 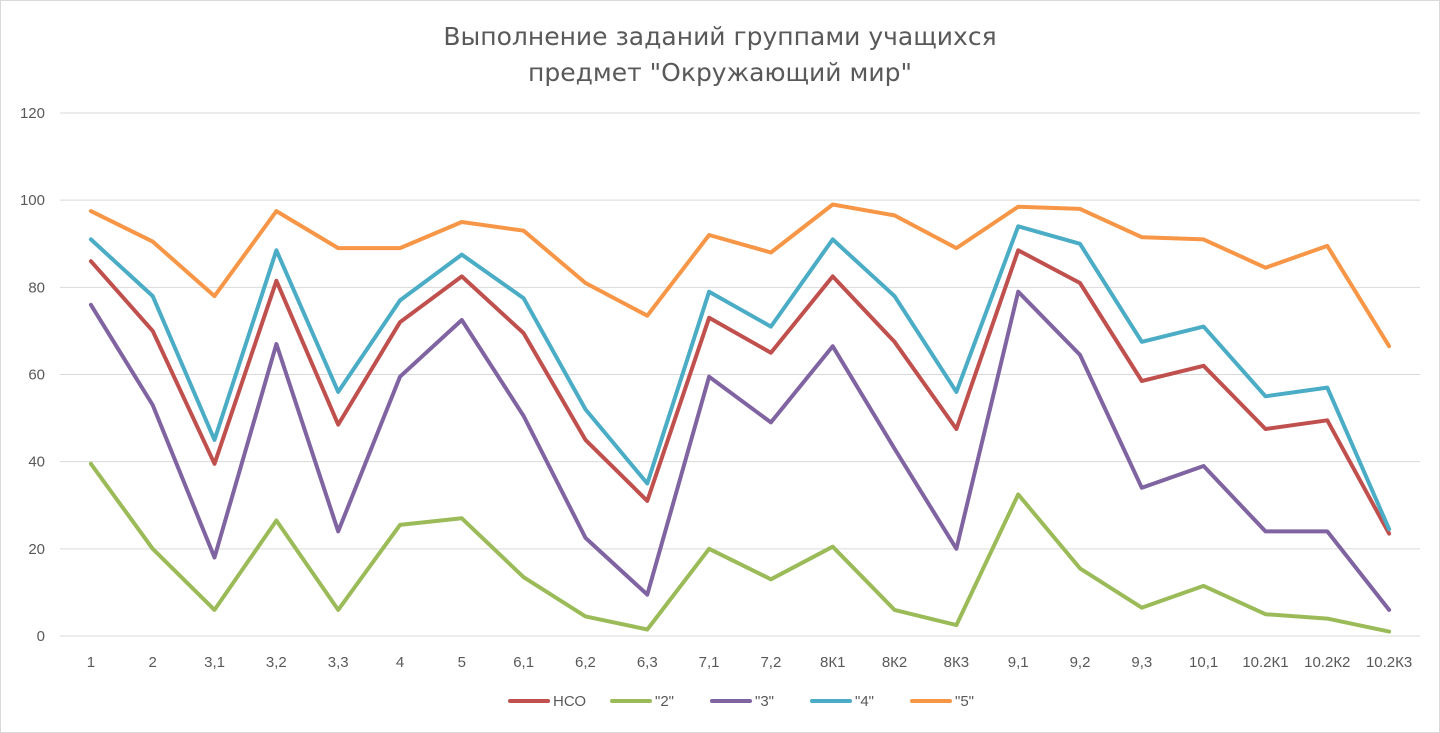 I want to click on x-tick-label: 6,2, so click(x=585, y=662).